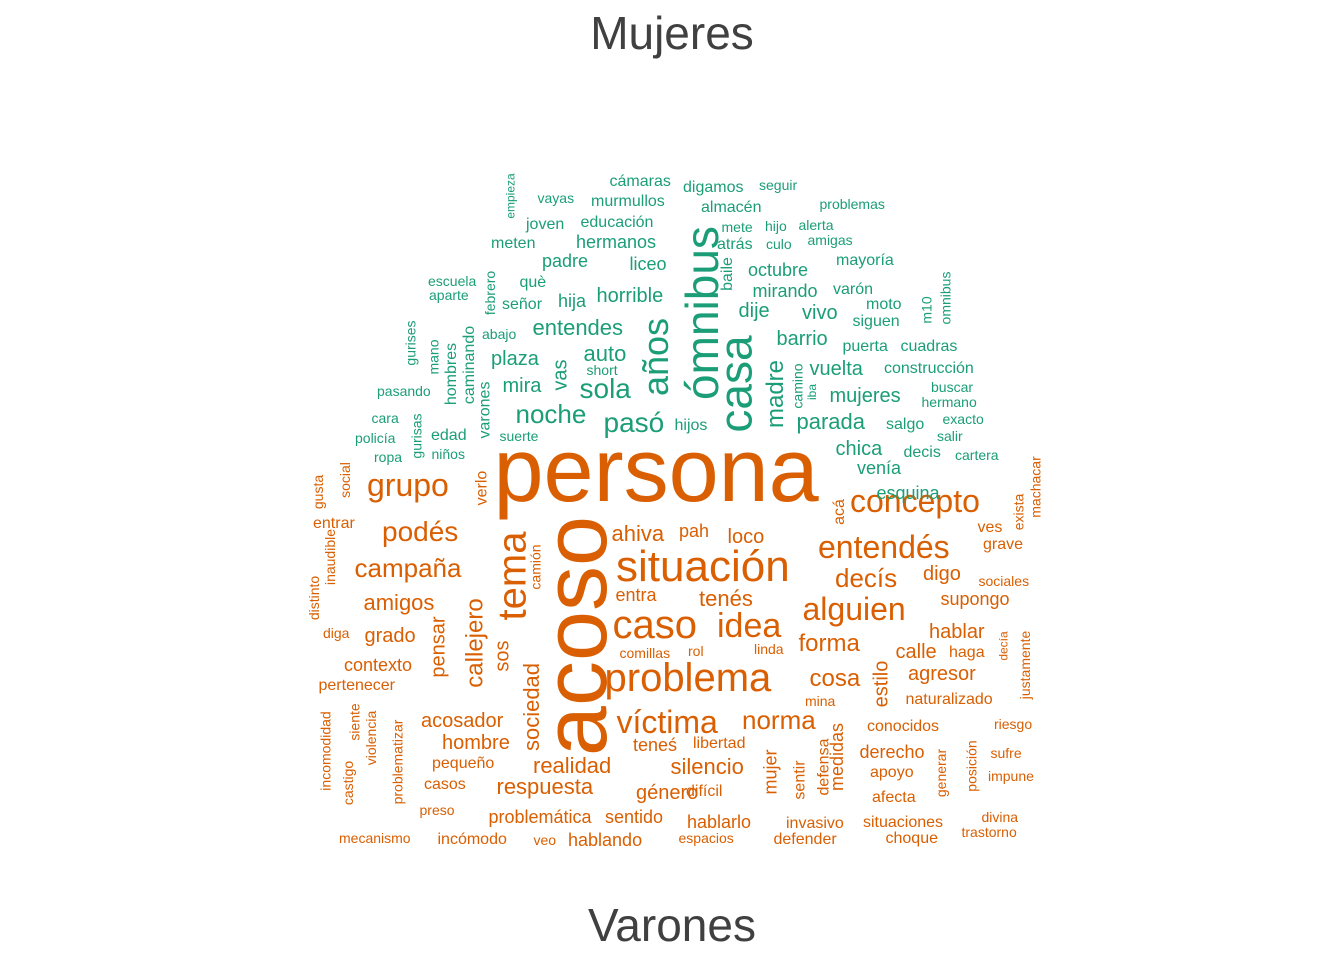 The width and height of the screenshot is (1344, 960). Describe the element at coordinates (776, 394) in the screenshot. I see `word-madre: madre` at that location.